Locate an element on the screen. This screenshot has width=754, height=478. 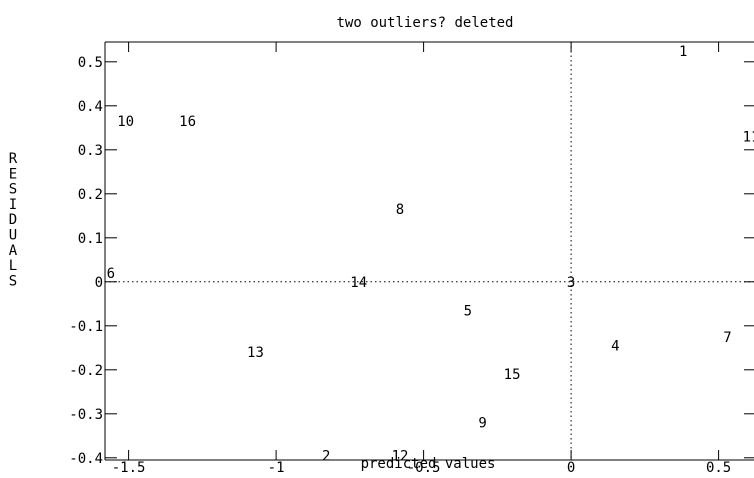
data-point-label: 3 is located at coordinates (571, 283).